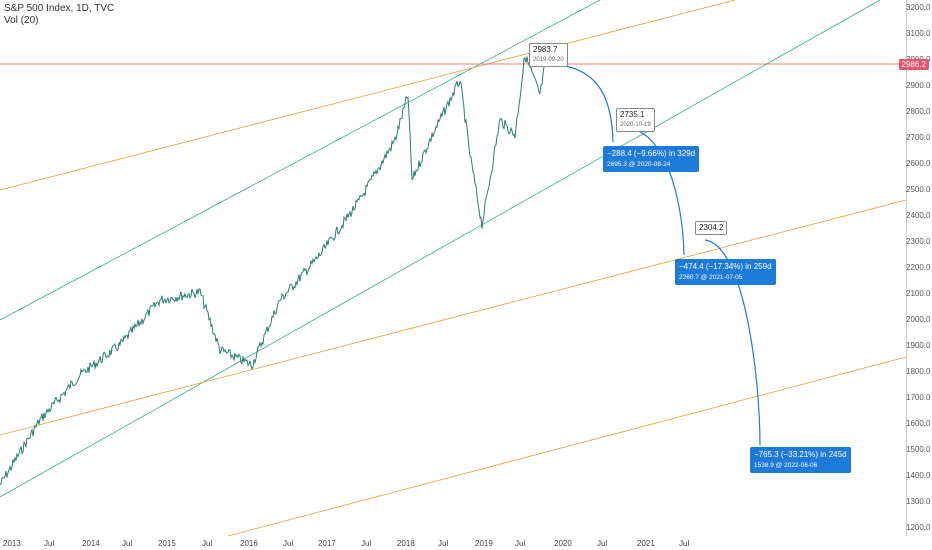 Image resolution: width=932 pixels, height=550 pixels. What do you see at coordinates (918, 137) in the screenshot?
I see `y-tick-label: 2700.0` at bounding box center [918, 137].